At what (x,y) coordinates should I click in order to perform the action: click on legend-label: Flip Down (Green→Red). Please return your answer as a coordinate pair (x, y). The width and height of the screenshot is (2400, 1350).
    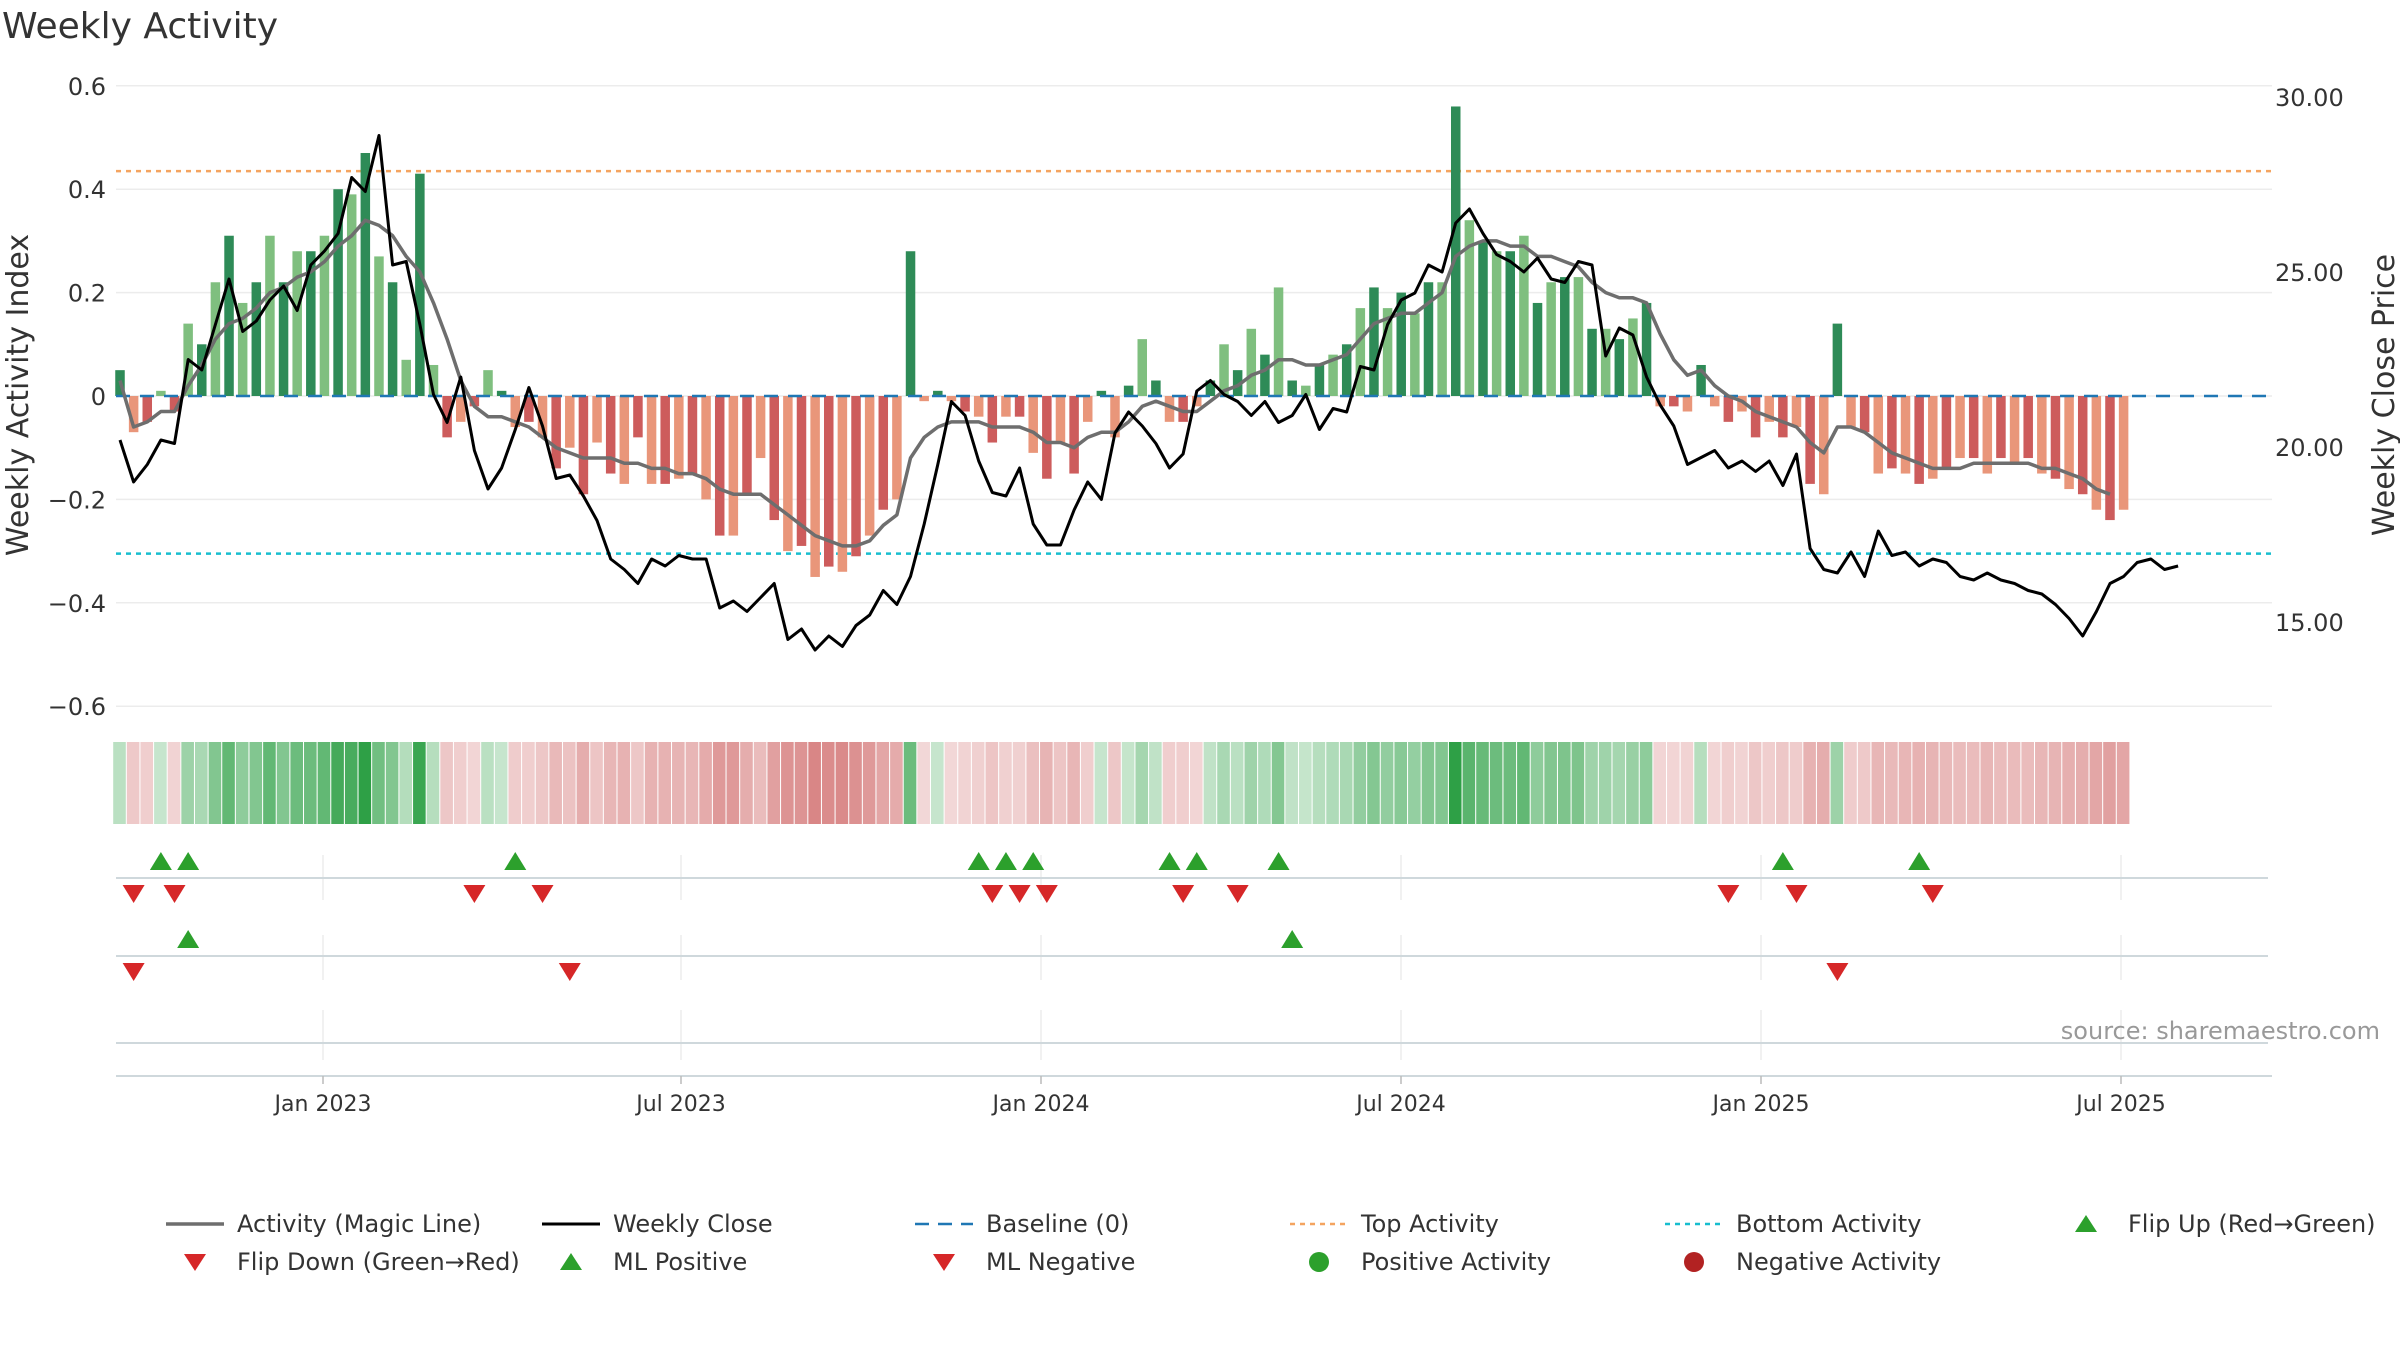
    Looking at the image, I should click on (378, 1262).